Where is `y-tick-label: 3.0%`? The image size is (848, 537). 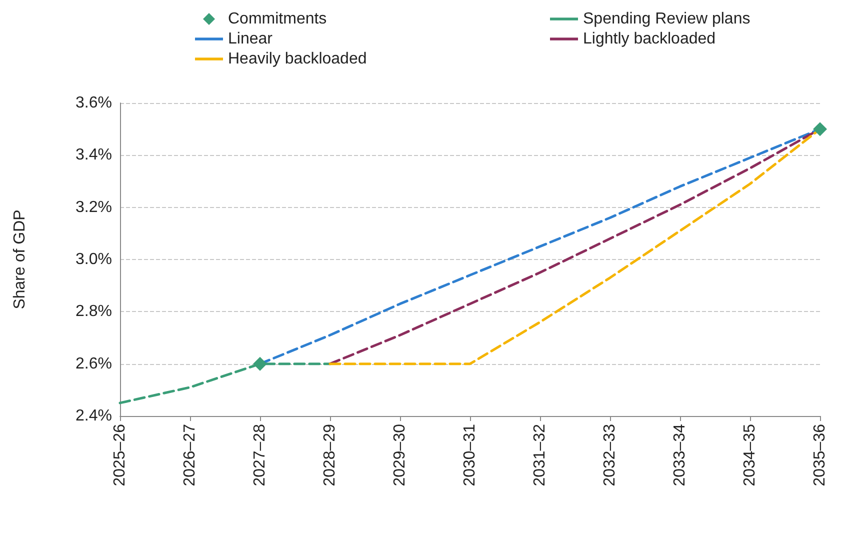 y-tick-label: 3.0% is located at coordinates (94, 259).